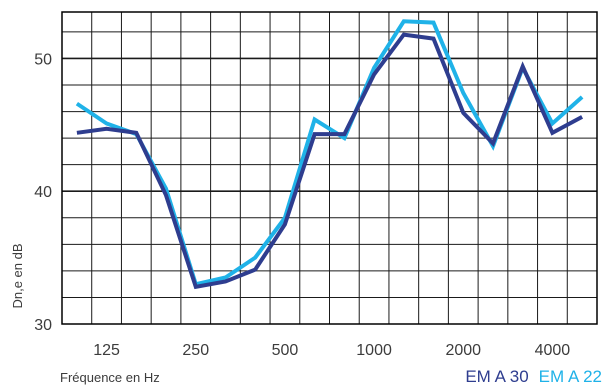 Image resolution: width=607 pixels, height=387 pixels. What do you see at coordinates (17, 275) in the screenshot?
I see `y-axis-label: Dn,e en dB` at bounding box center [17, 275].